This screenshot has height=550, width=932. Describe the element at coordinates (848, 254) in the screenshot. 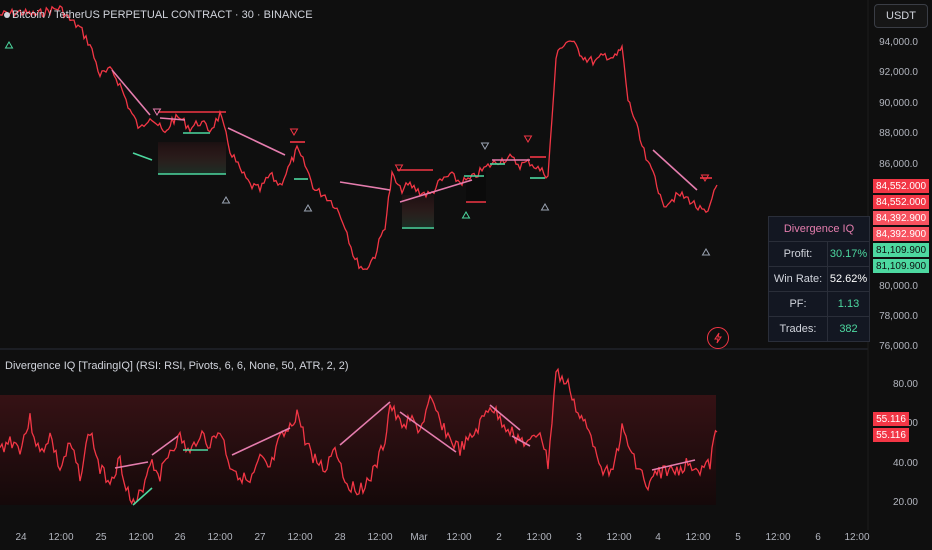

I see `stats-value: 30.17%` at that location.